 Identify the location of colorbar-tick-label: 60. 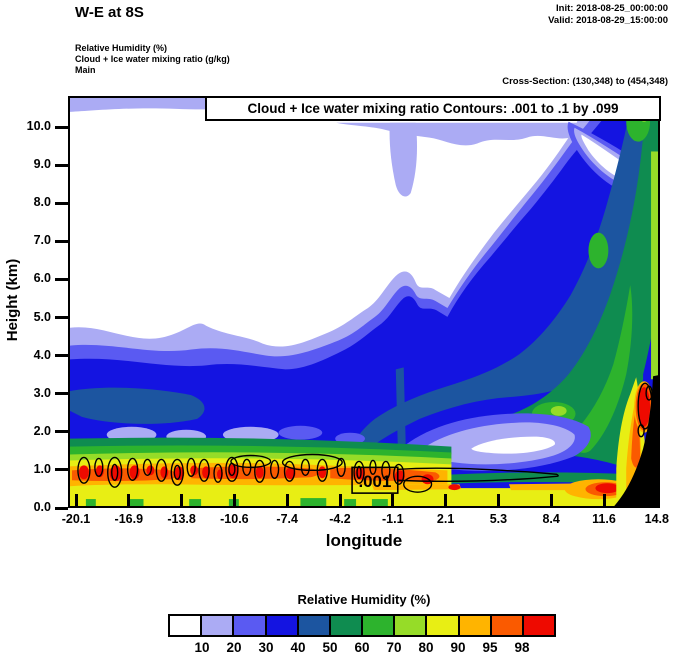
(362, 647).